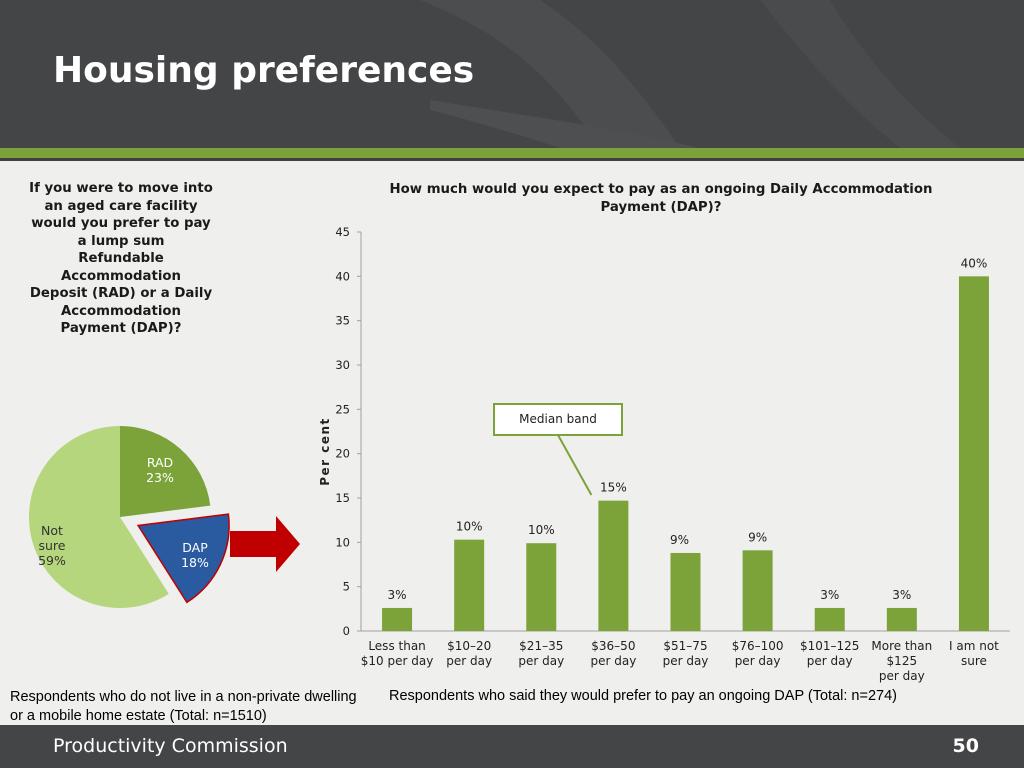  What do you see at coordinates (264, 70) in the screenshot?
I see `slide-title: Housing preferences` at bounding box center [264, 70].